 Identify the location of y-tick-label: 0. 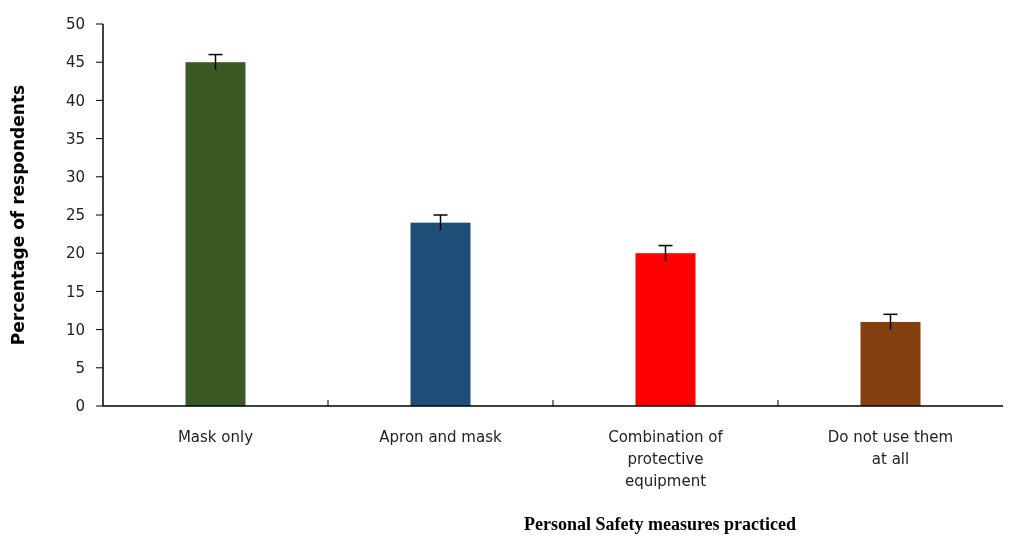
(80, 406).